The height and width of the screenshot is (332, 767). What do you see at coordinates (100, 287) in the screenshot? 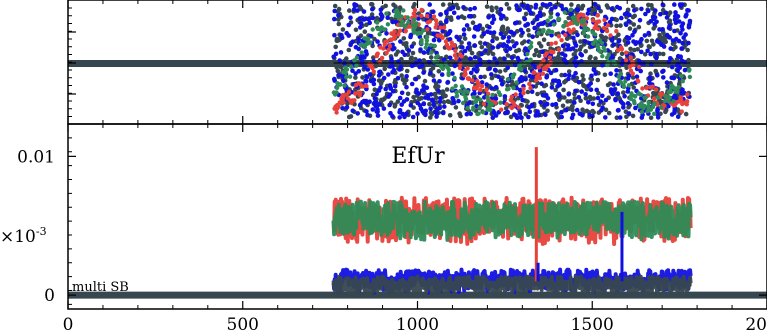
I see `annotation-multi-sb: multi SB` at bounding box center [100, 287].